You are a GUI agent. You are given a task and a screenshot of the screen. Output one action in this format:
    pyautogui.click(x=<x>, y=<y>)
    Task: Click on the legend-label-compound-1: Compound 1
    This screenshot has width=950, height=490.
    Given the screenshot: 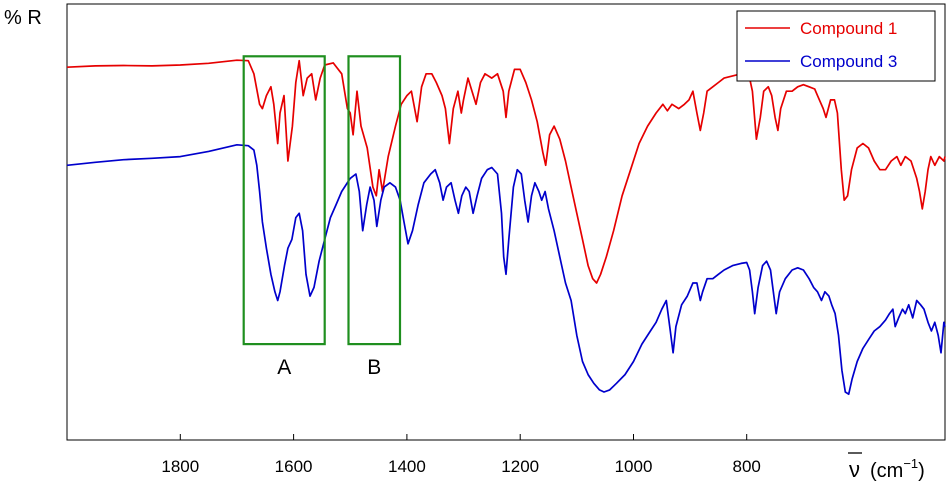 What is the action you would take?
    pyautogui.click(x=848, y=28)
    